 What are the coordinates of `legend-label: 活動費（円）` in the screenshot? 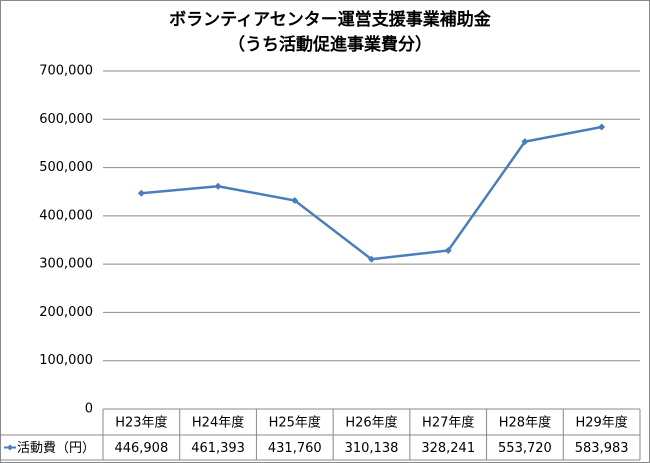 It's located at (56, 448).